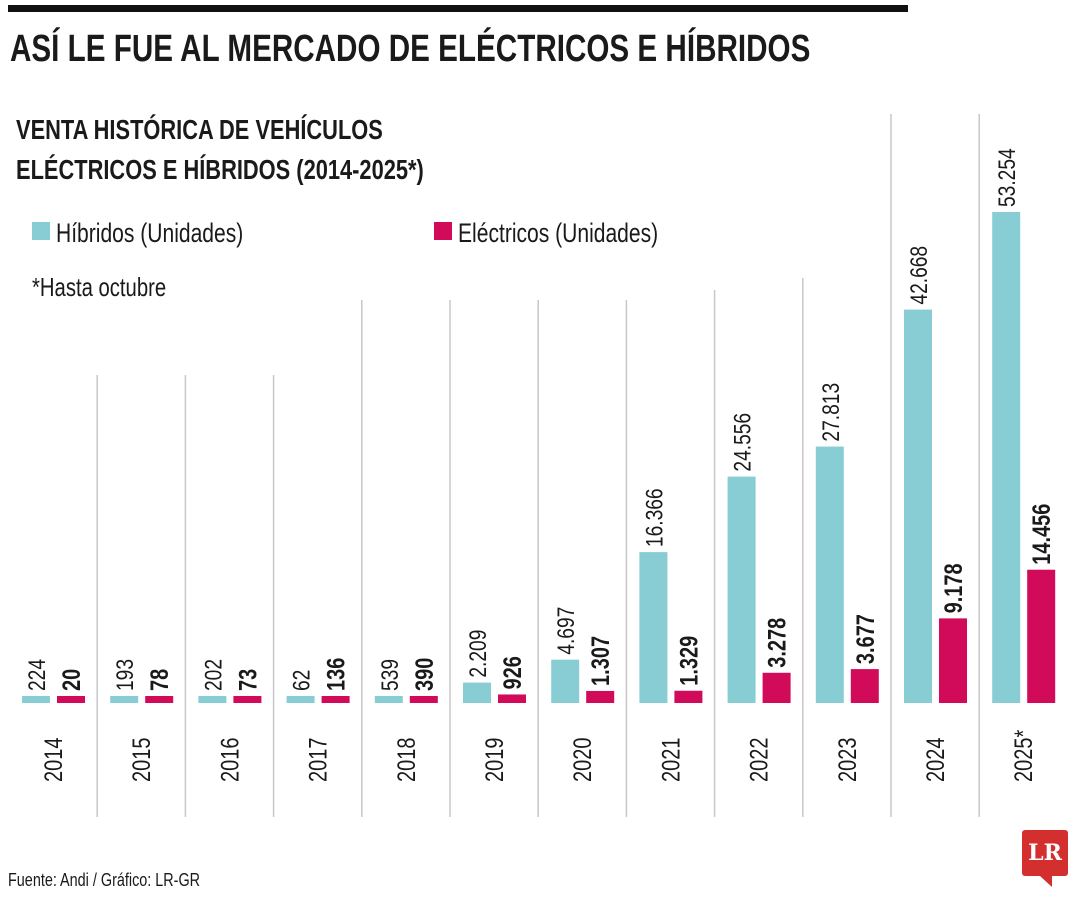  I want to click on value-label-hybrid: 4.697, so click(566, 631).